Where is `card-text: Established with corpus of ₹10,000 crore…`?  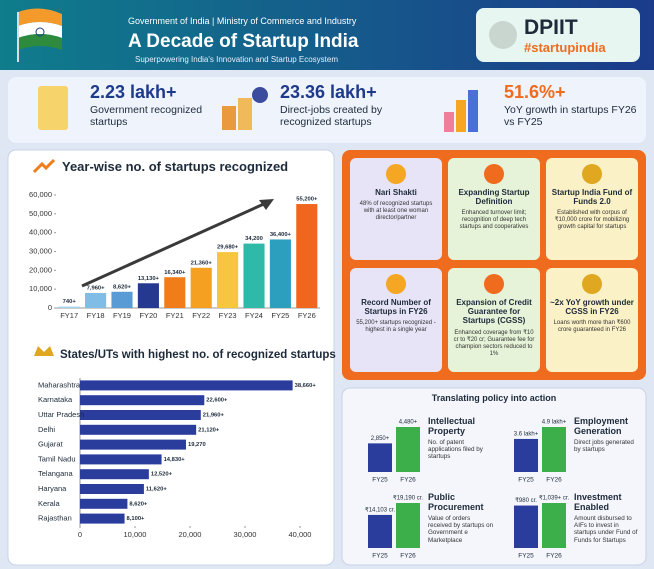
card-text: Established with corpus of ₹10,000 crore… is located at coordinates (592, 220).